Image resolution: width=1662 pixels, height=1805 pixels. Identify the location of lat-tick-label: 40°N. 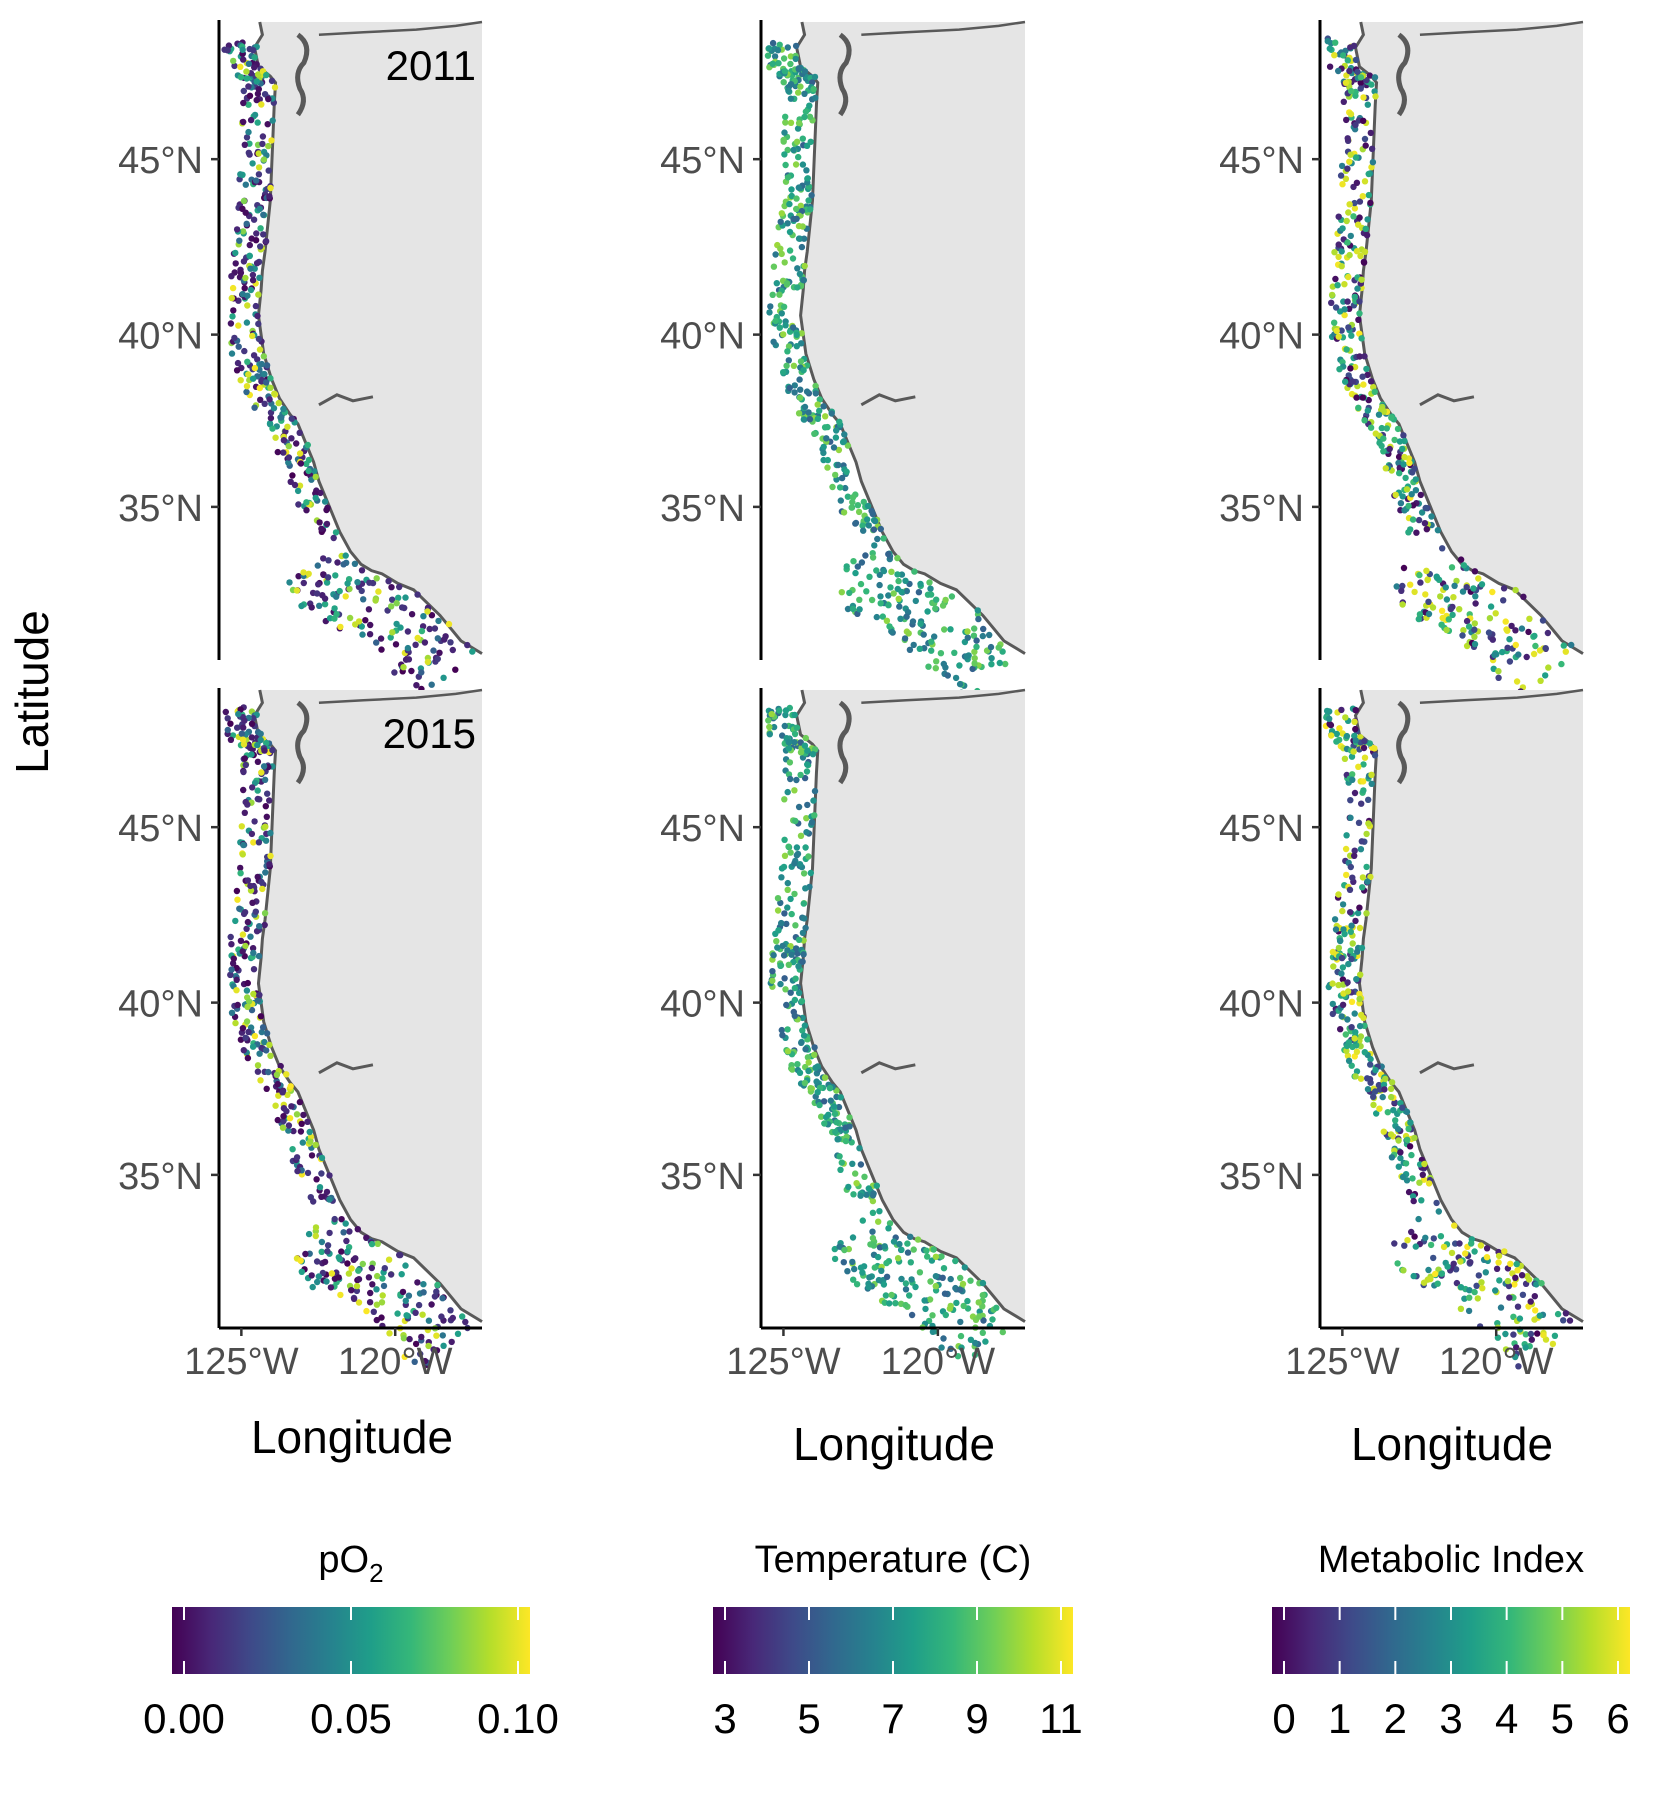
(160, 337).